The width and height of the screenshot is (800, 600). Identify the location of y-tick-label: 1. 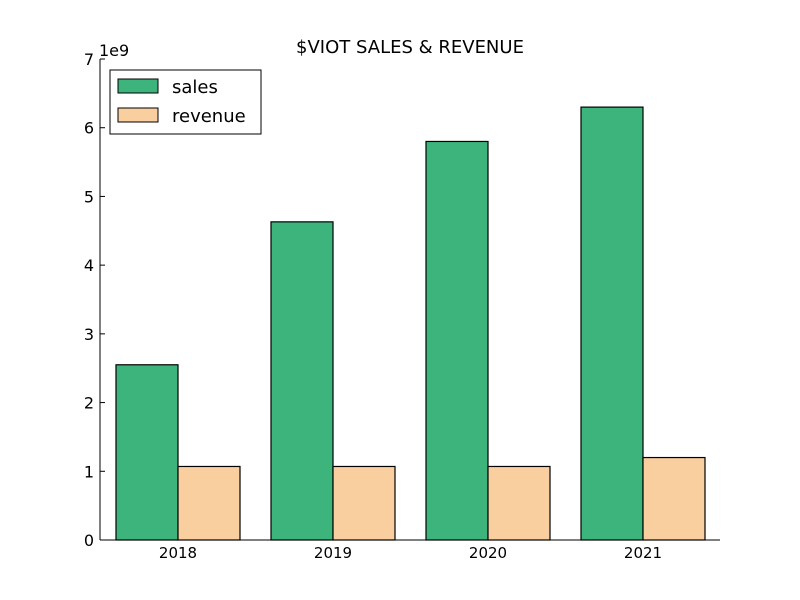
(89, 471).